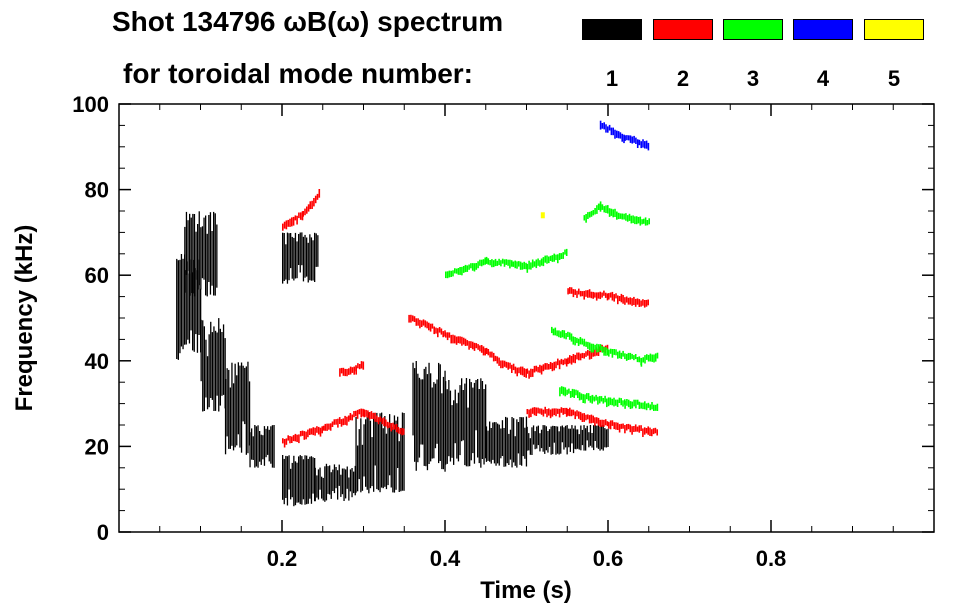 This screenshot has height=615, width=963. I want to click on legend-label-n5: 5, so click(894, 78).